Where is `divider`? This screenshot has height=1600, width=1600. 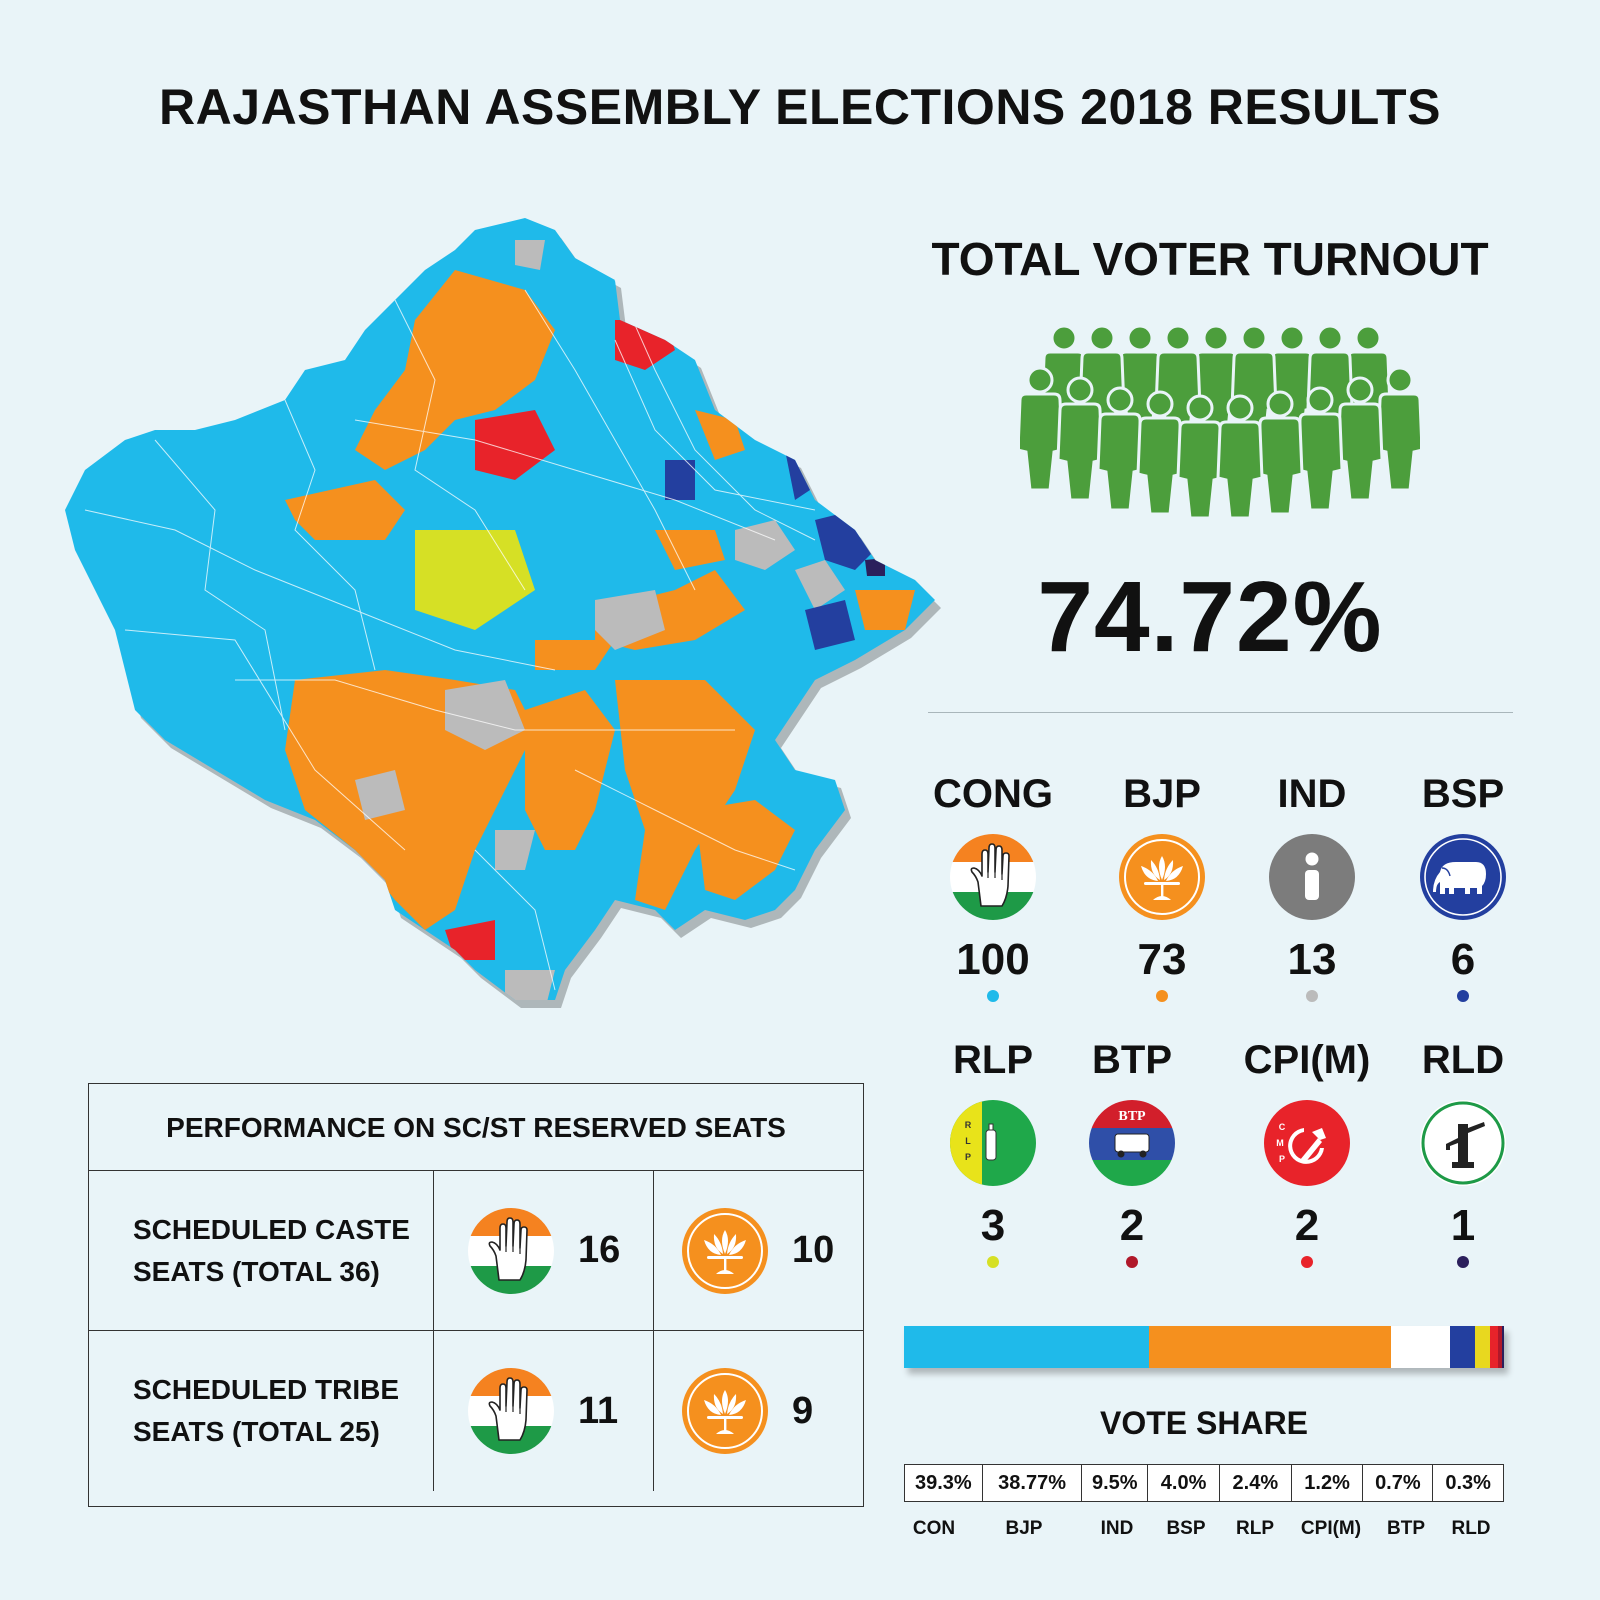 divider is located at coordinates (1220, 712).